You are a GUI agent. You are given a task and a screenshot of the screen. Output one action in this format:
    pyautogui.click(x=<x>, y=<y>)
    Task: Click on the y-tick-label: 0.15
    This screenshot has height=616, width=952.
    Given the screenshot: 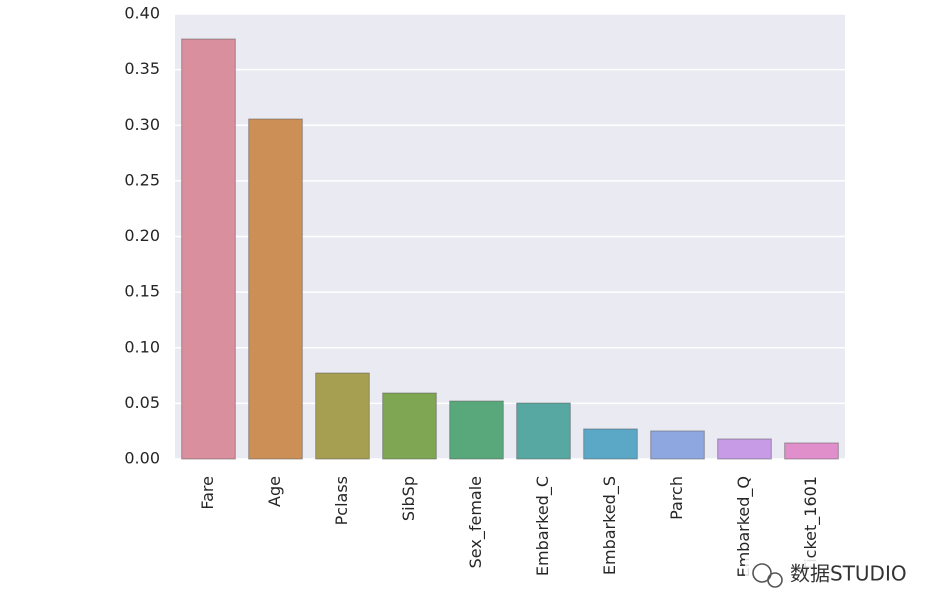 What is the action you would take?
    pyautogui.click(x=142, y=291)
    